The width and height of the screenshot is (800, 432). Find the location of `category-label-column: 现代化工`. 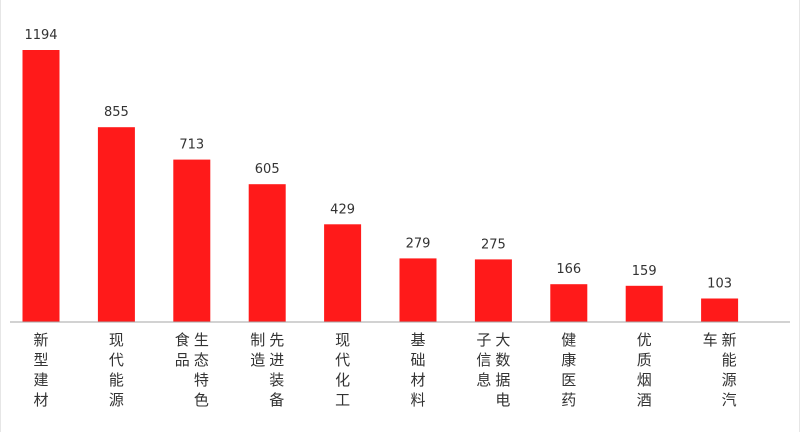

category-label-column: 现代化工 is located at coordinates (342, 370).